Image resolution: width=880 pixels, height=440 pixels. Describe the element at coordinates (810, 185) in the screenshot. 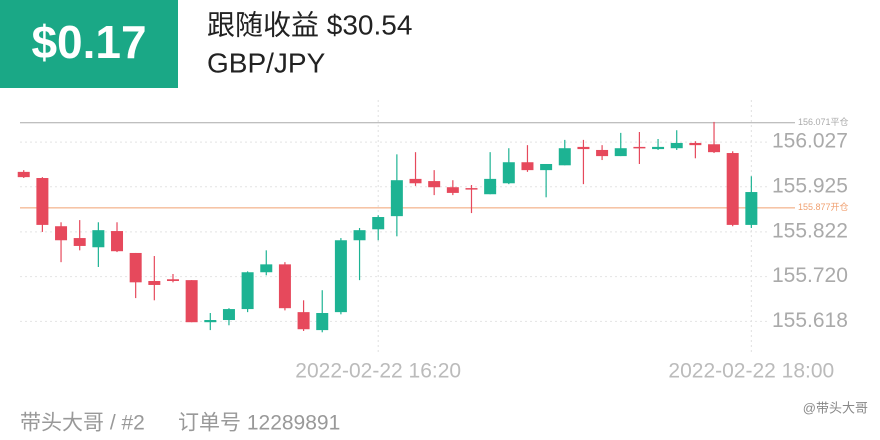

I see `y-tick-label: 155.925` at that location.